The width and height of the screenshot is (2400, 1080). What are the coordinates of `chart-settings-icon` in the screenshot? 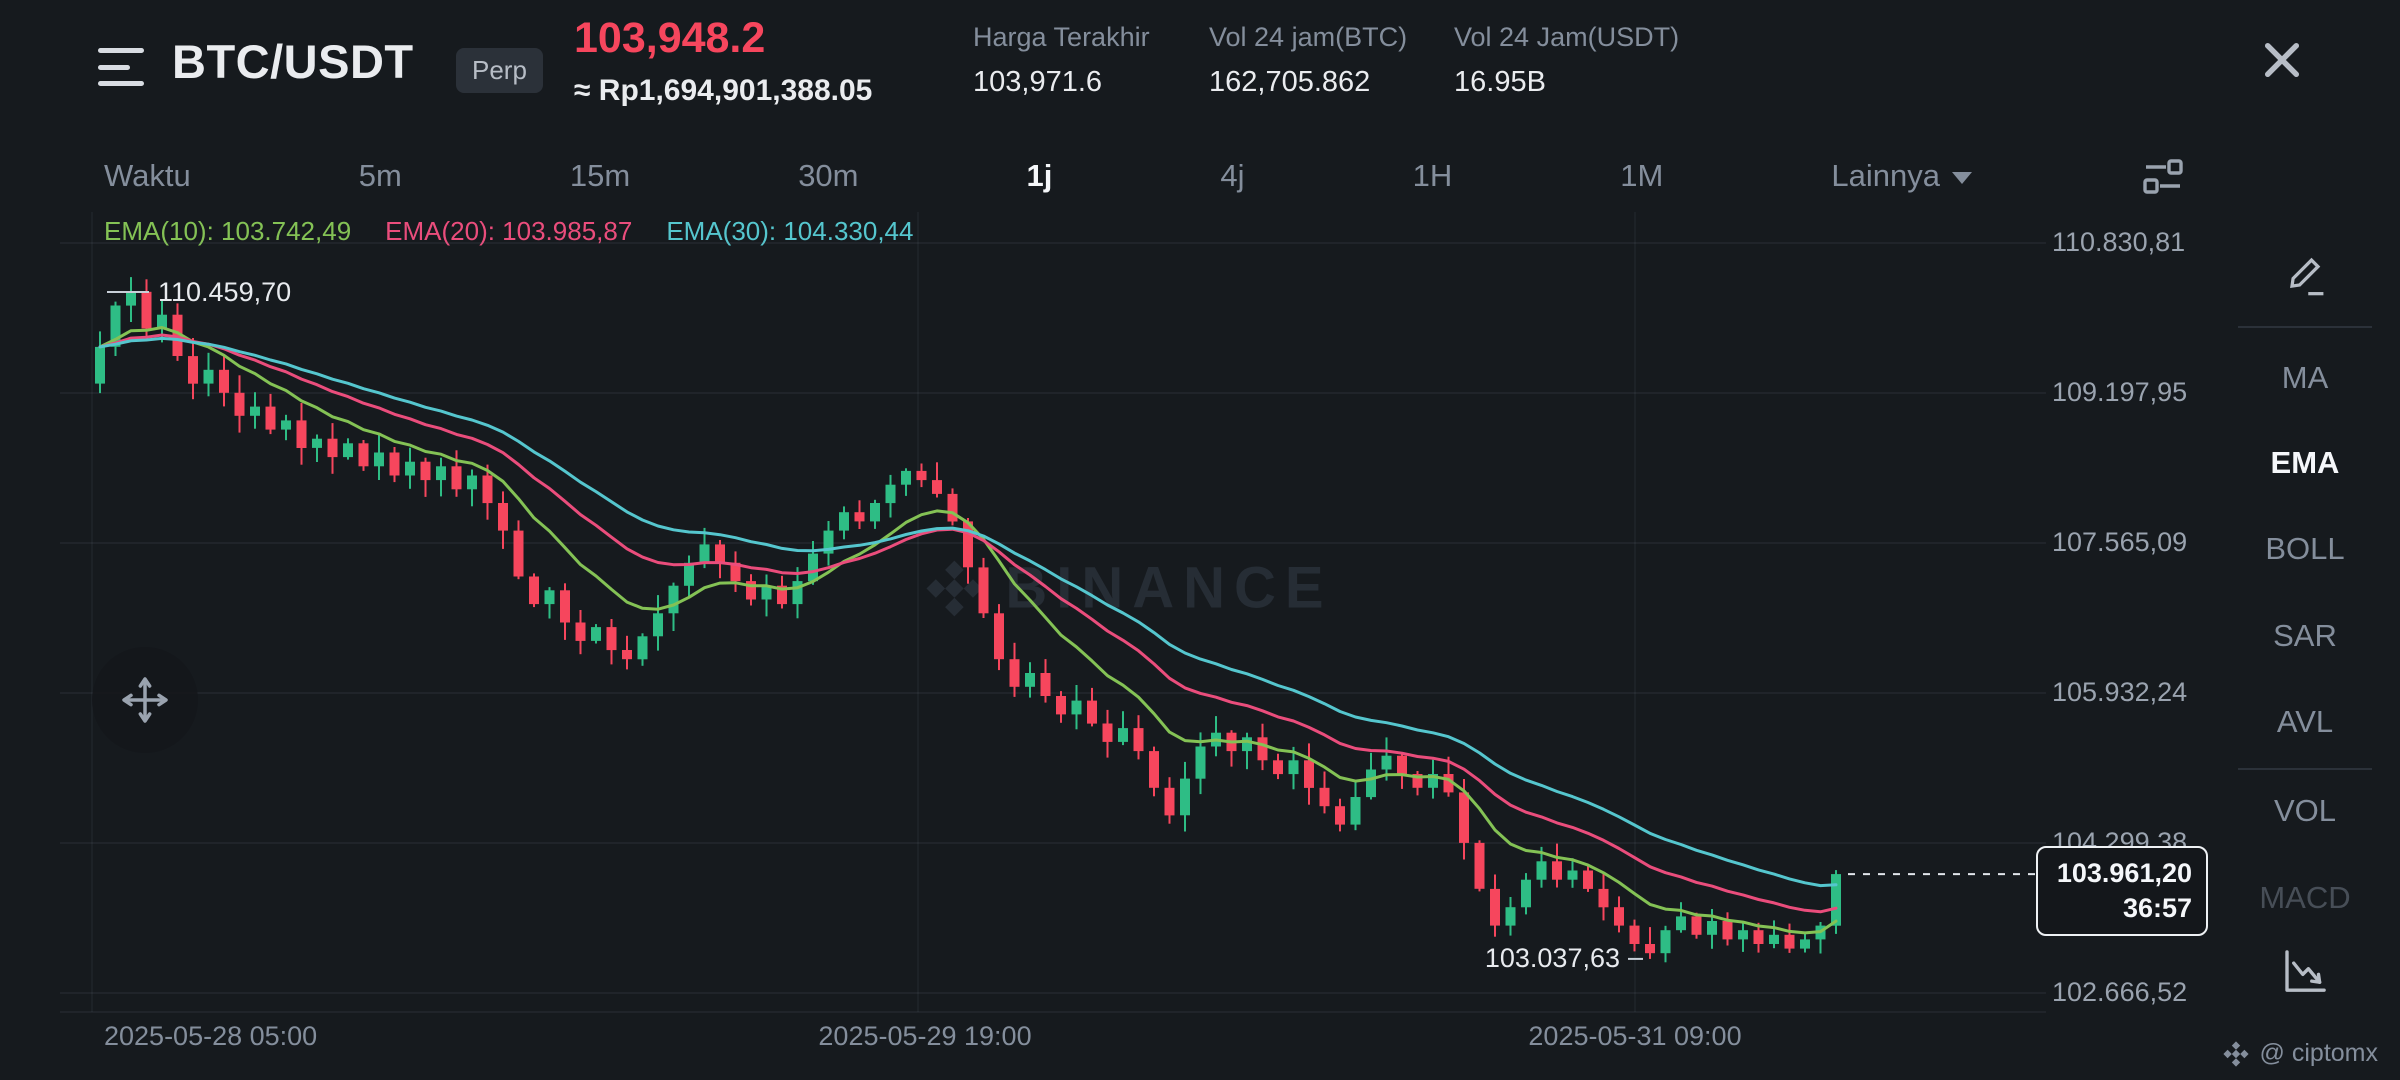 It's located at (2163, 176).